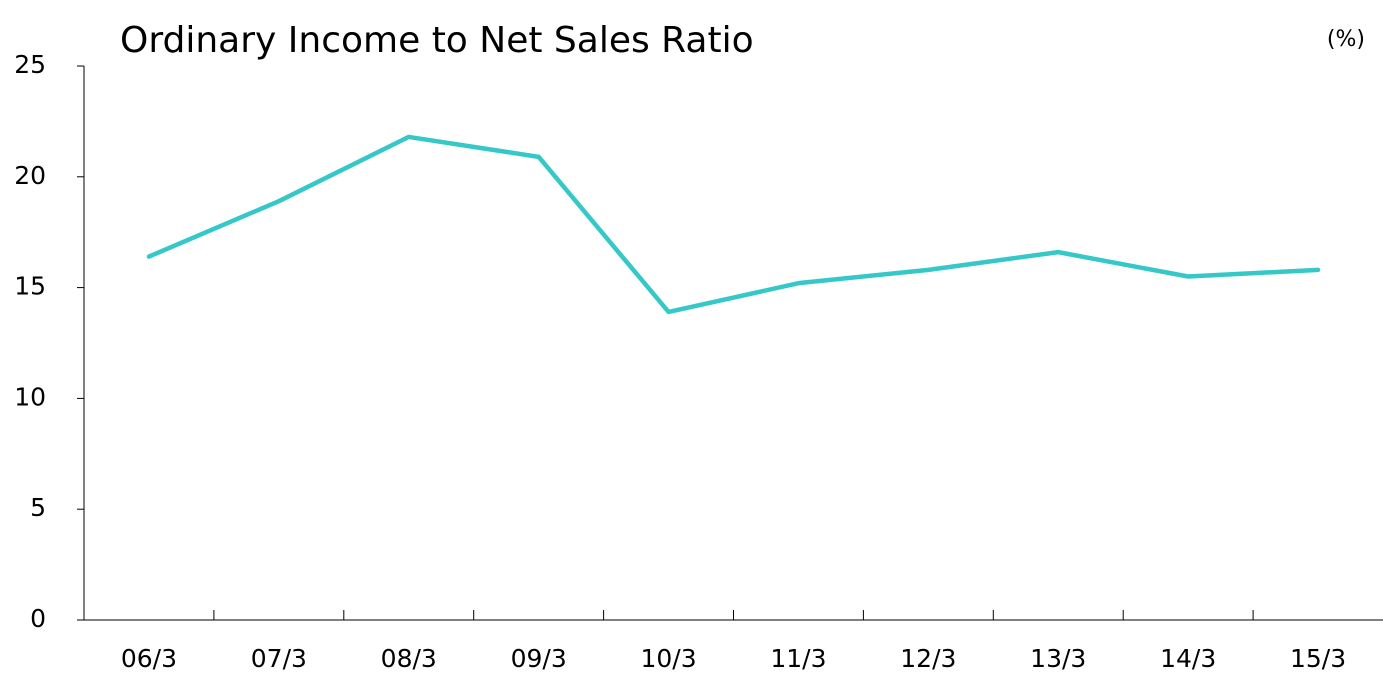 The image size is (1383, 675). I want to click on y-tick-label: 0, so click(38, 618).